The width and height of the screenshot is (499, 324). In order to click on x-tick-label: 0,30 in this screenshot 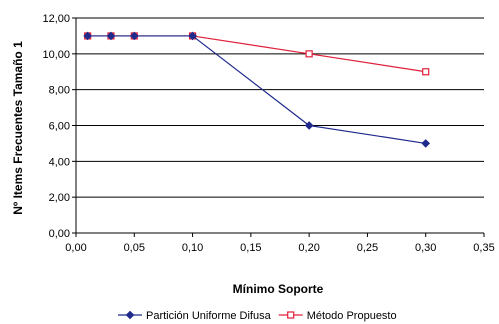, I will do `click(425, 248)`.